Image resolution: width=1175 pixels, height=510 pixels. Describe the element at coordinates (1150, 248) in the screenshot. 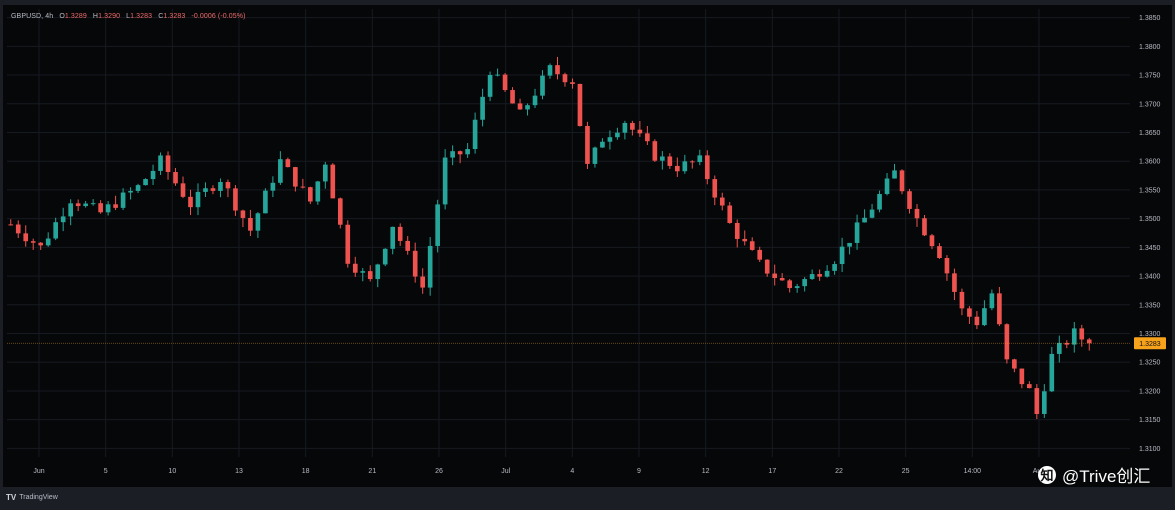

I see `y-tick-label: 1.3450` at that location.